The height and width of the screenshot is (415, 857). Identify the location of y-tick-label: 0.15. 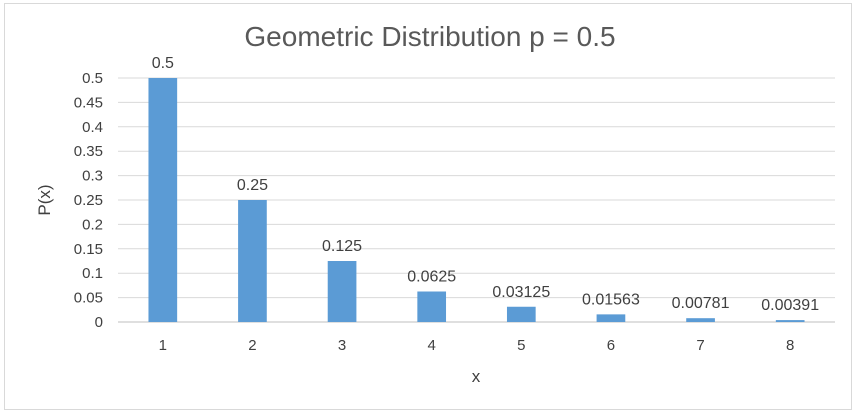
(88, 249).